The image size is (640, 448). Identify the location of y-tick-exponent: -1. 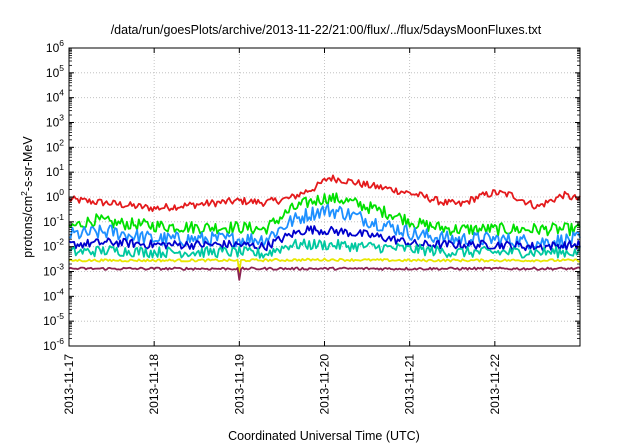
(60, 217).